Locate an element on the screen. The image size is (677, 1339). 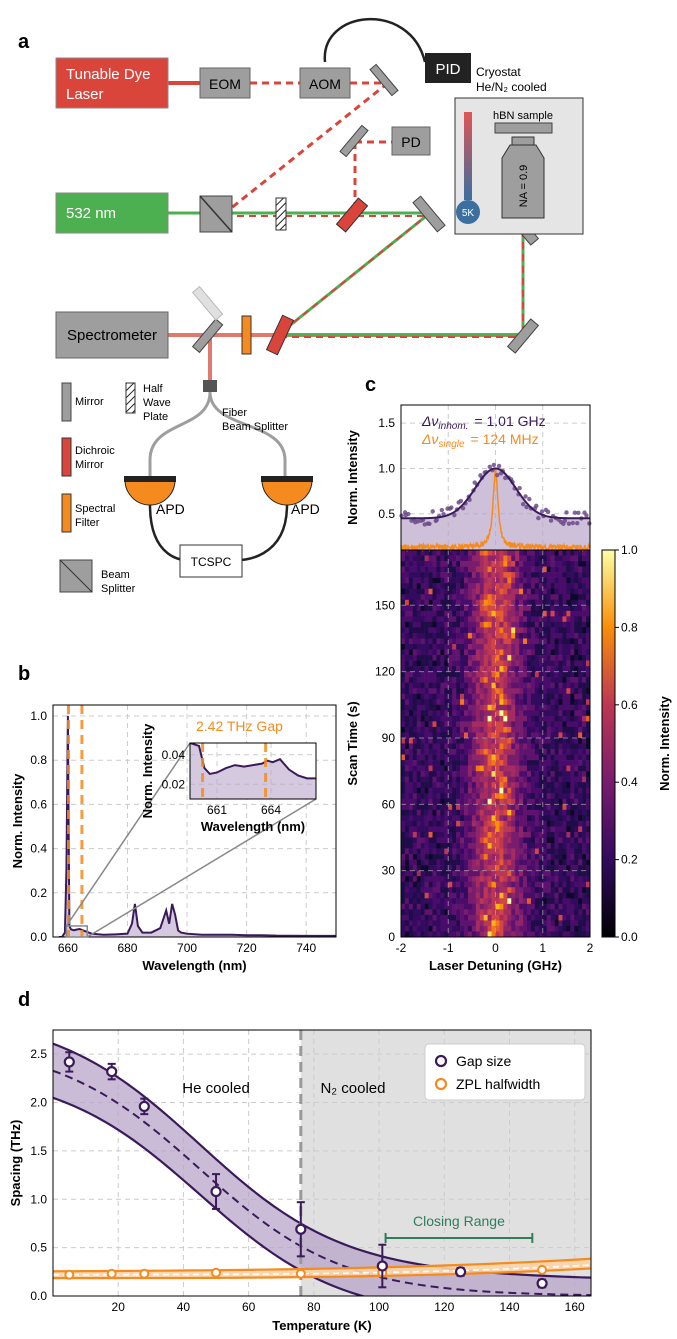
x-tick-label: 140 is located at coordinates (509, 1307).